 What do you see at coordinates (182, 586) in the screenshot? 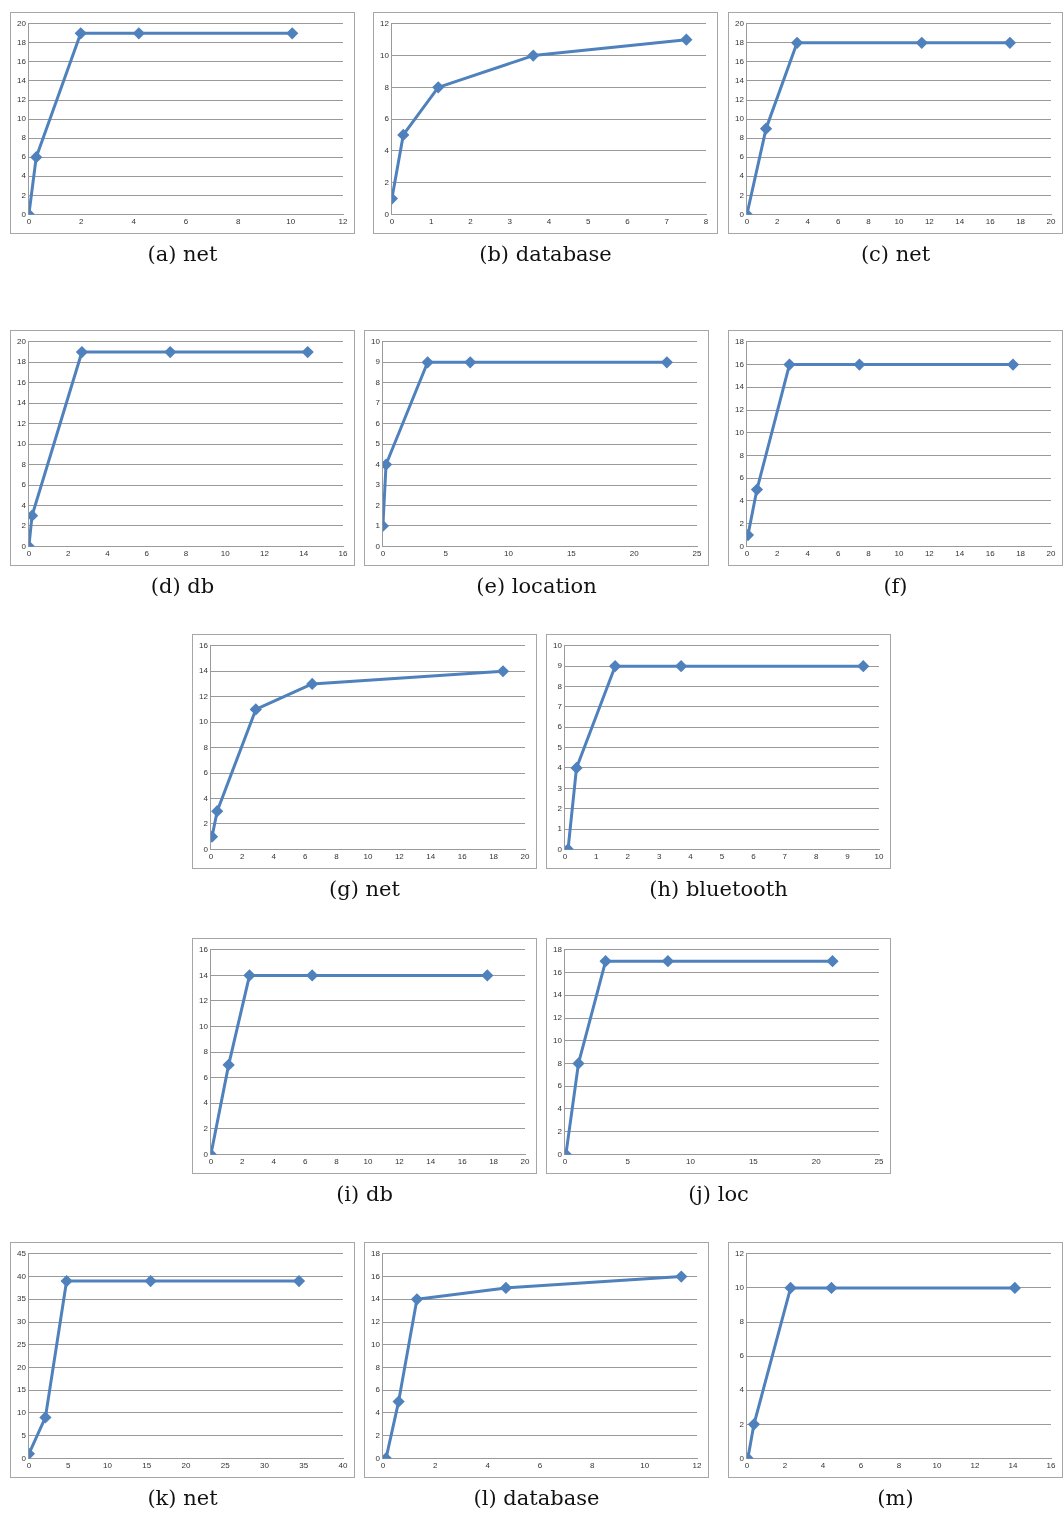
I see `text: (d) db` at bounding box center [182, 586].